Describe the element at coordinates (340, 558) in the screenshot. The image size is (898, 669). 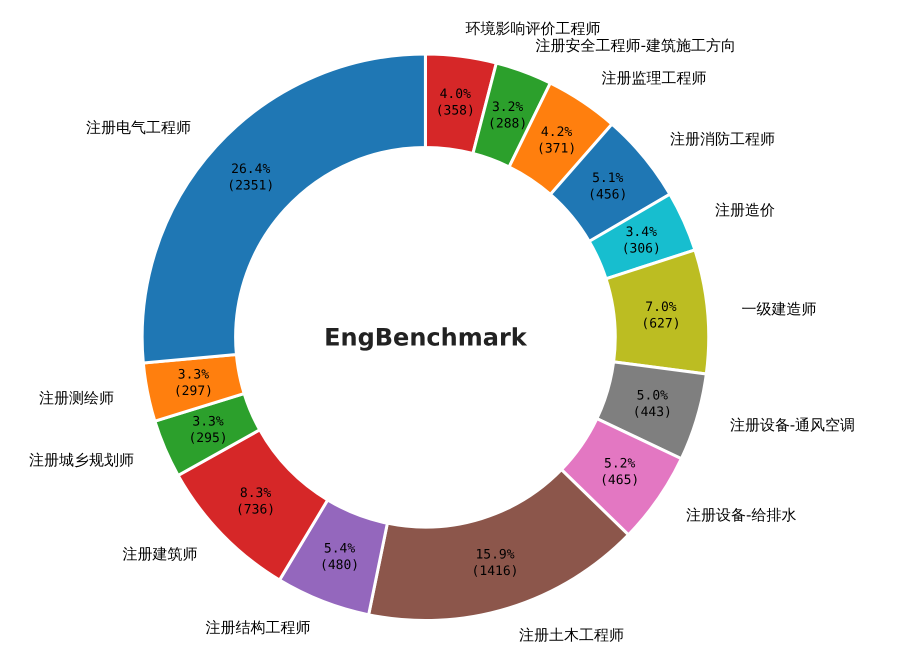
I see `data-label: 5.4% (480)` at that location.